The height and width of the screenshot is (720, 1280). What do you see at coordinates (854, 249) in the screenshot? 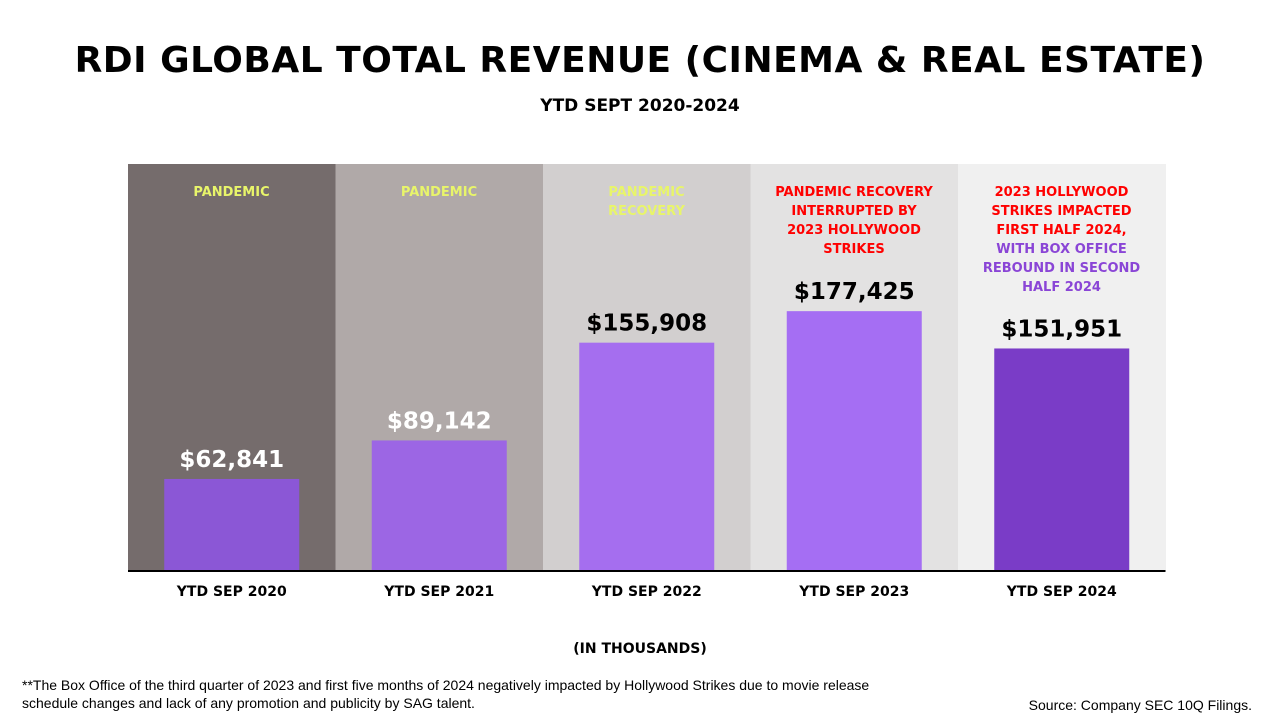
I see `annotation-4-line-4: STRIKES` at bounding box center [854, 249].